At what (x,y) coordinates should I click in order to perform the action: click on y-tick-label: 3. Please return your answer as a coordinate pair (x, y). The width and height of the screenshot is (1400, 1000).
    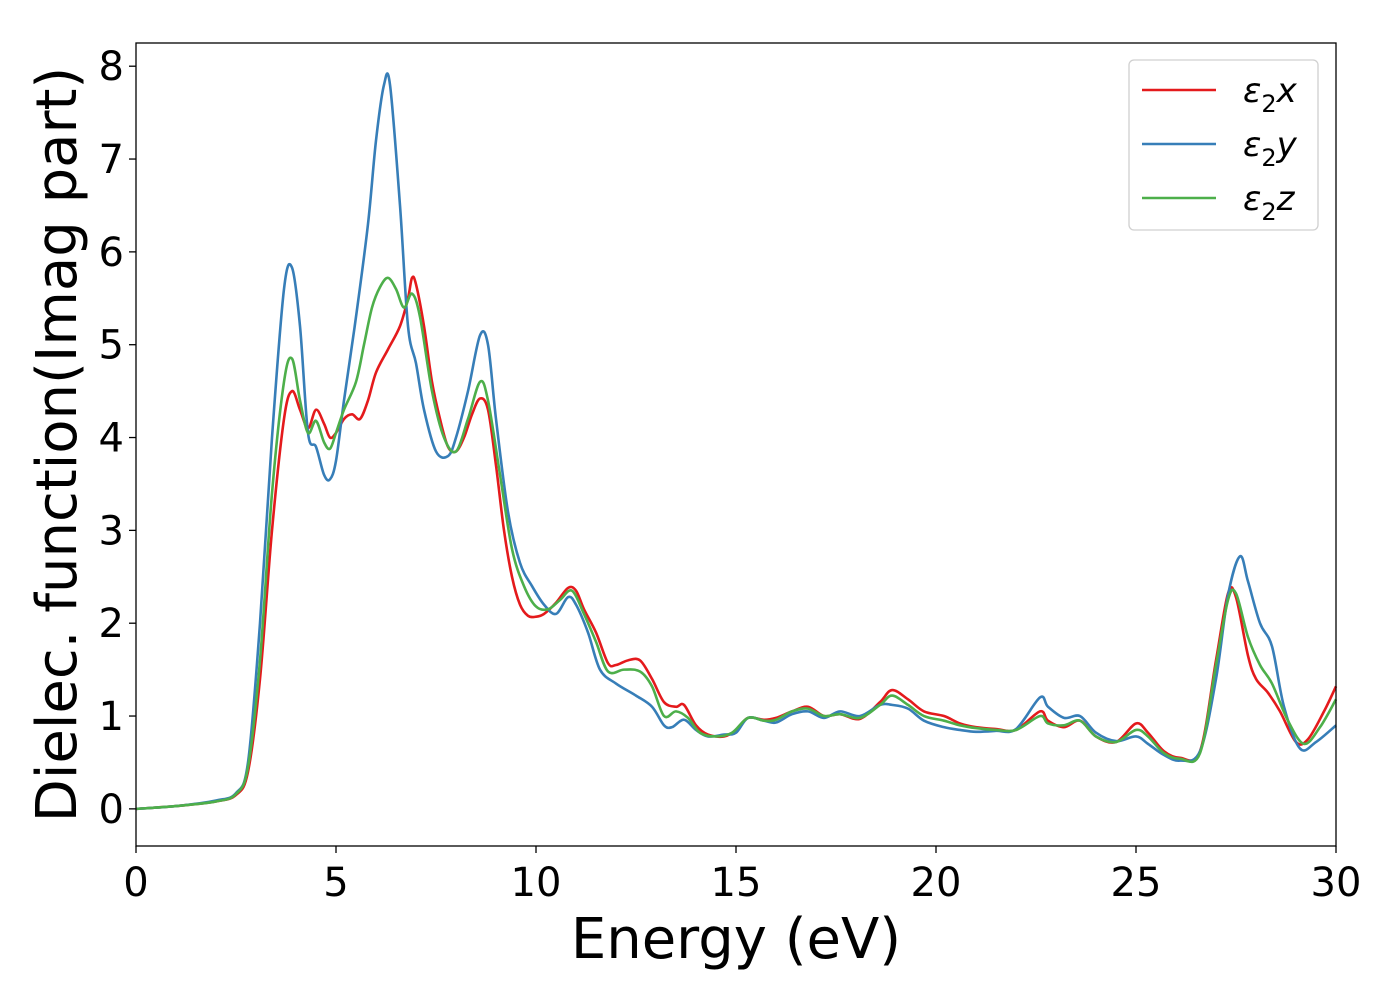
    Looking at the image, I should click on (111, 531).